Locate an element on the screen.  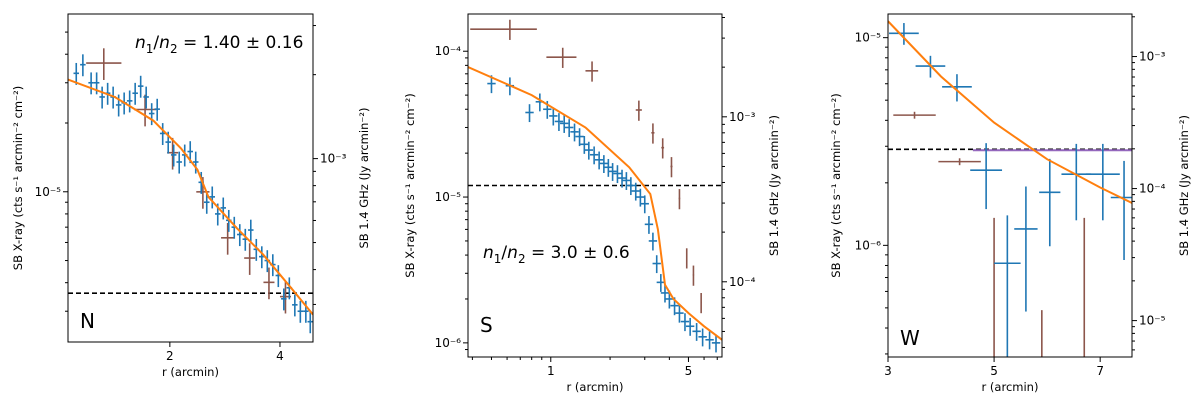
x-axis-label: r (arcmin) is located at coordinates (1010, 387).